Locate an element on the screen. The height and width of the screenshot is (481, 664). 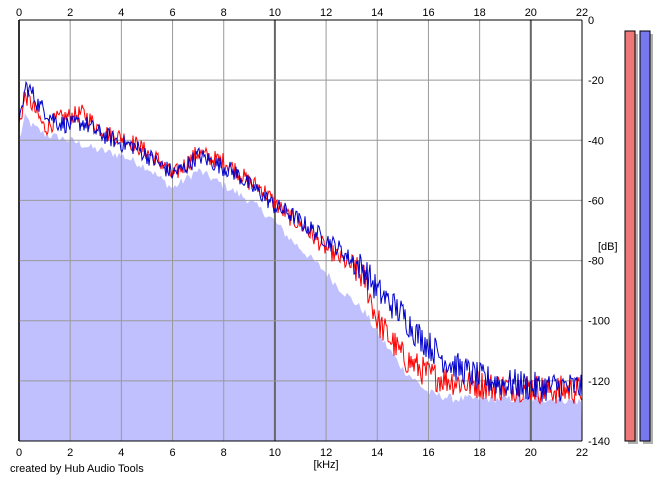
x-tick-label-top: 8 is located at coordinates (224, 13).